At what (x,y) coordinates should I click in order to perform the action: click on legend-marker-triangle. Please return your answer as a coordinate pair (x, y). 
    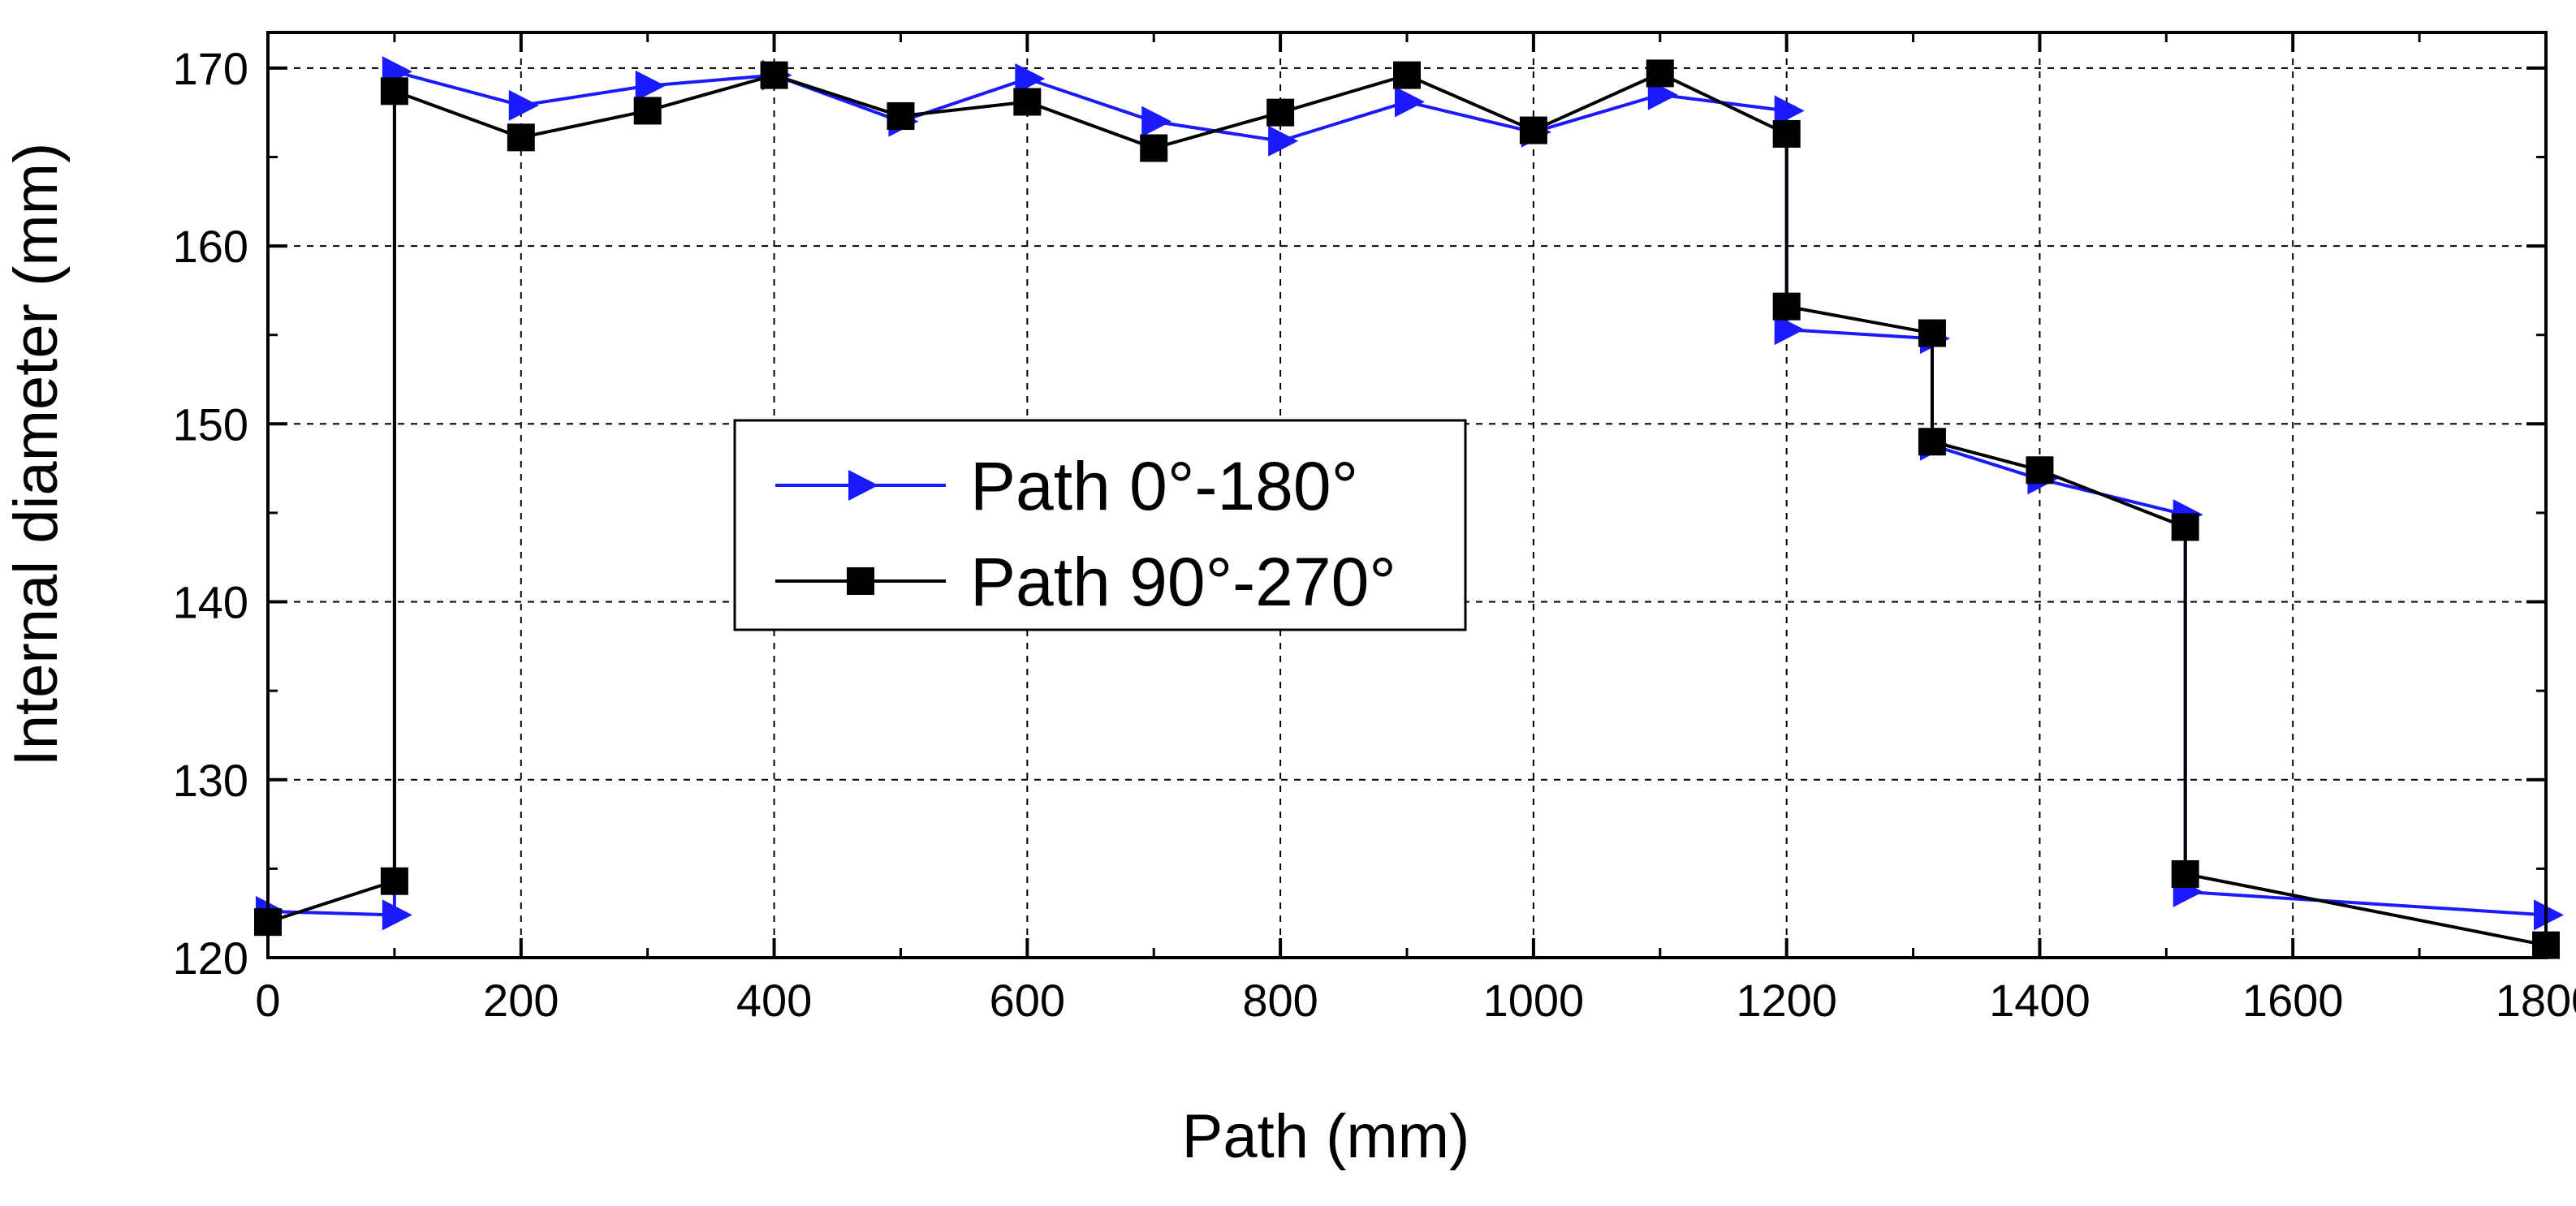
    Looking at the image, I should click on (863, 485).